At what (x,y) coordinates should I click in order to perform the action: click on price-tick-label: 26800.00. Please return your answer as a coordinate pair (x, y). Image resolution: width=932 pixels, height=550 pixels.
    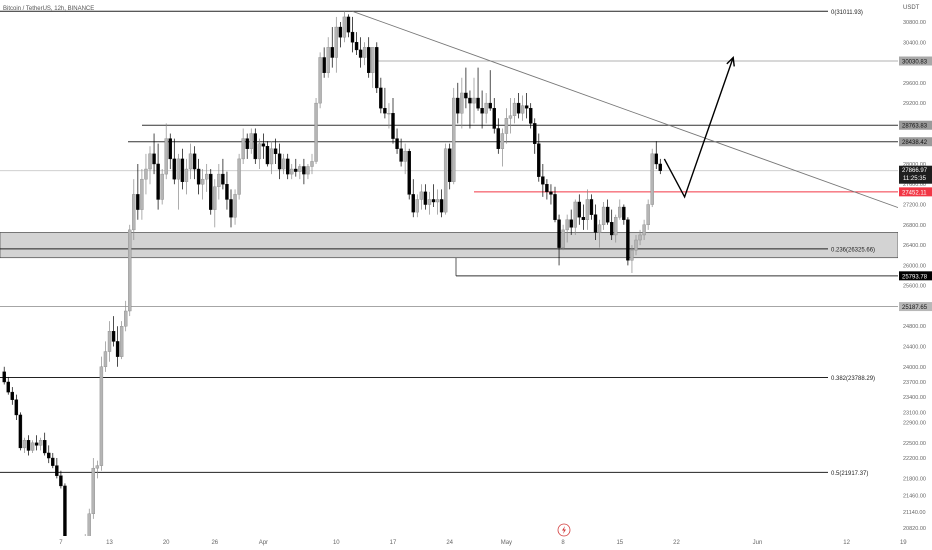
    Looking at the image, I should click on (914, 226).